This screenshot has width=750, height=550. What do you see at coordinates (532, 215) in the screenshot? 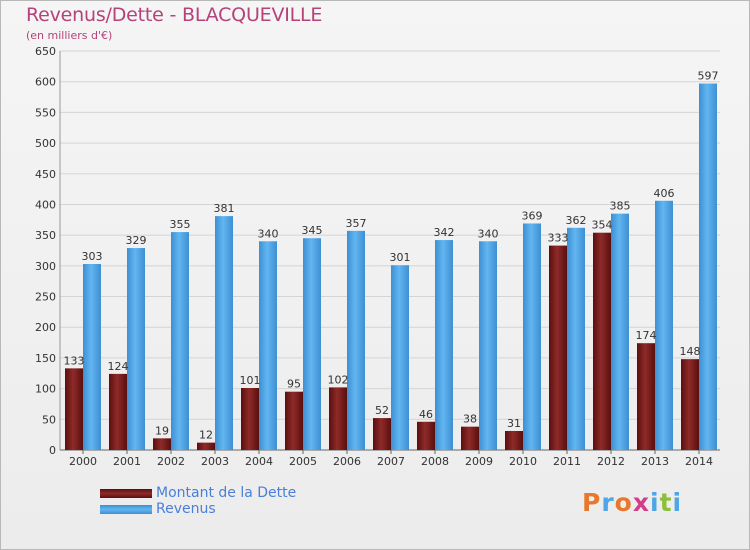
I see `data-label-revenue: 369` at bounding box center [532, 215].